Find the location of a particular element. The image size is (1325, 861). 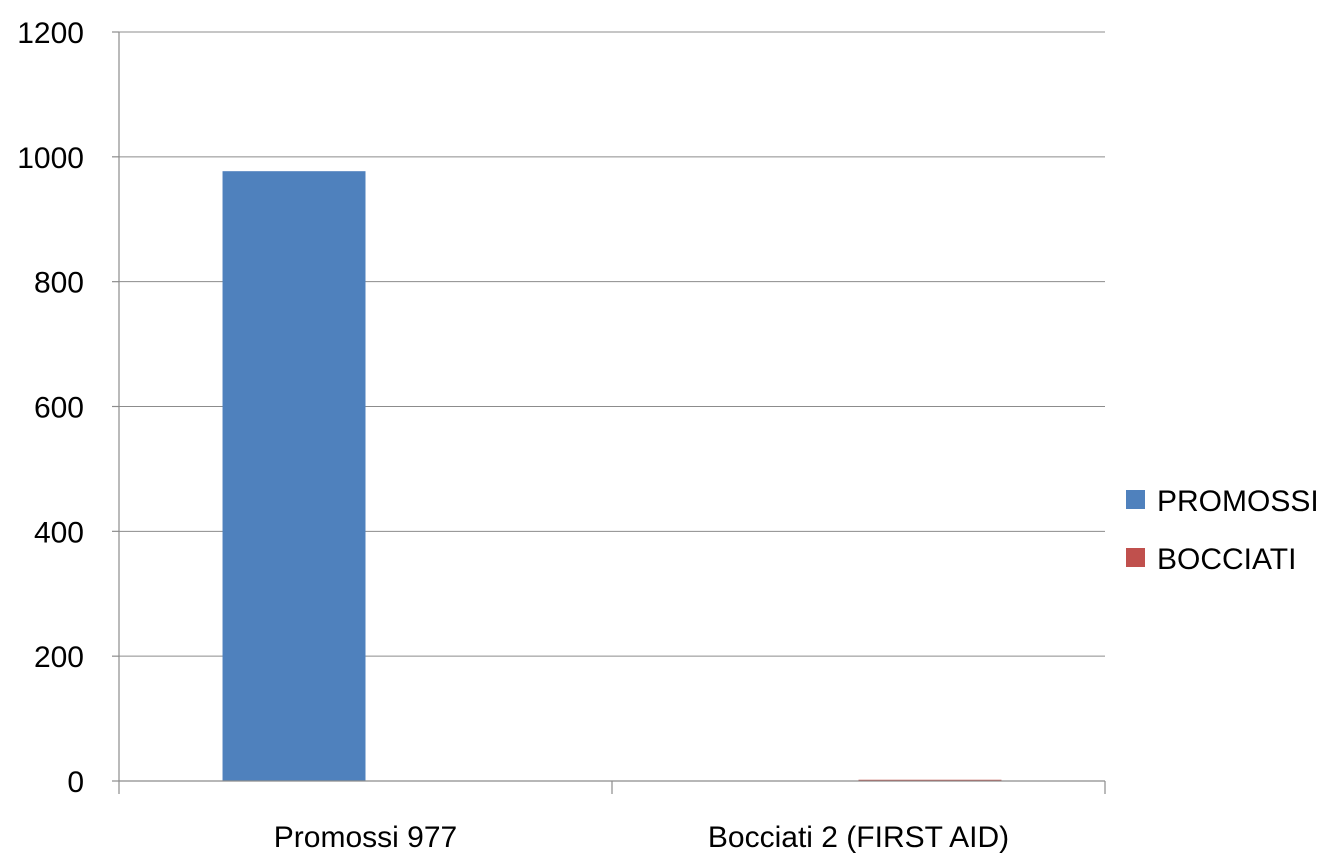

y-tick-label: 1000 is located at coordinates (50, 158).